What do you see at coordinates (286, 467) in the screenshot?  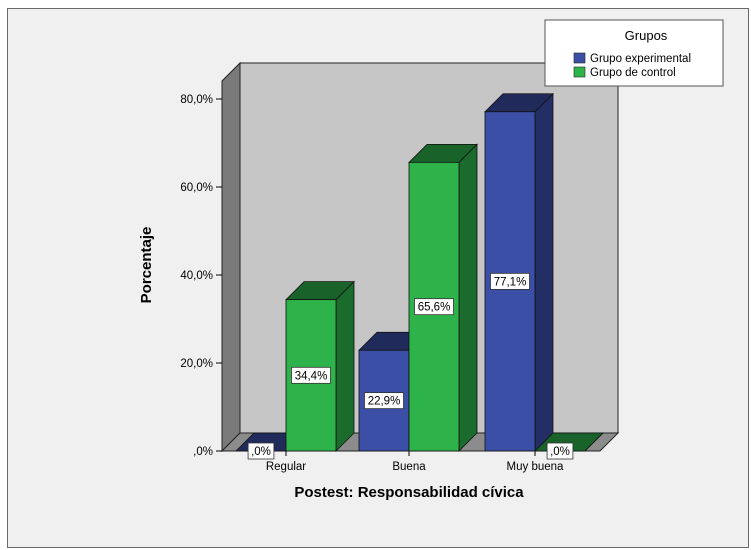 I see `x-tick-label: Regular` at bounding box center [286, 467].